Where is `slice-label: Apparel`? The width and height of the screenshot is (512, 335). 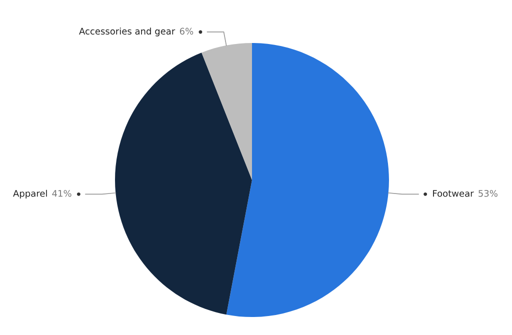
slice-label: Apparel is located at coordinates (30, 194).